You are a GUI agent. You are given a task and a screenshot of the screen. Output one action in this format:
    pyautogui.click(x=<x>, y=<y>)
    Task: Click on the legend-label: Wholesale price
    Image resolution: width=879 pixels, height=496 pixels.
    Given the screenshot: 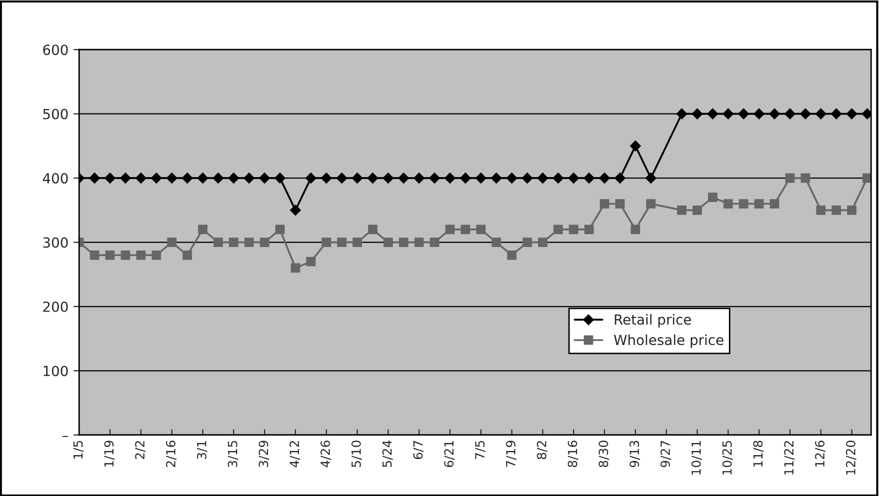 What is the action you would take?
    pyautogui.click(x=669, y=341)
    